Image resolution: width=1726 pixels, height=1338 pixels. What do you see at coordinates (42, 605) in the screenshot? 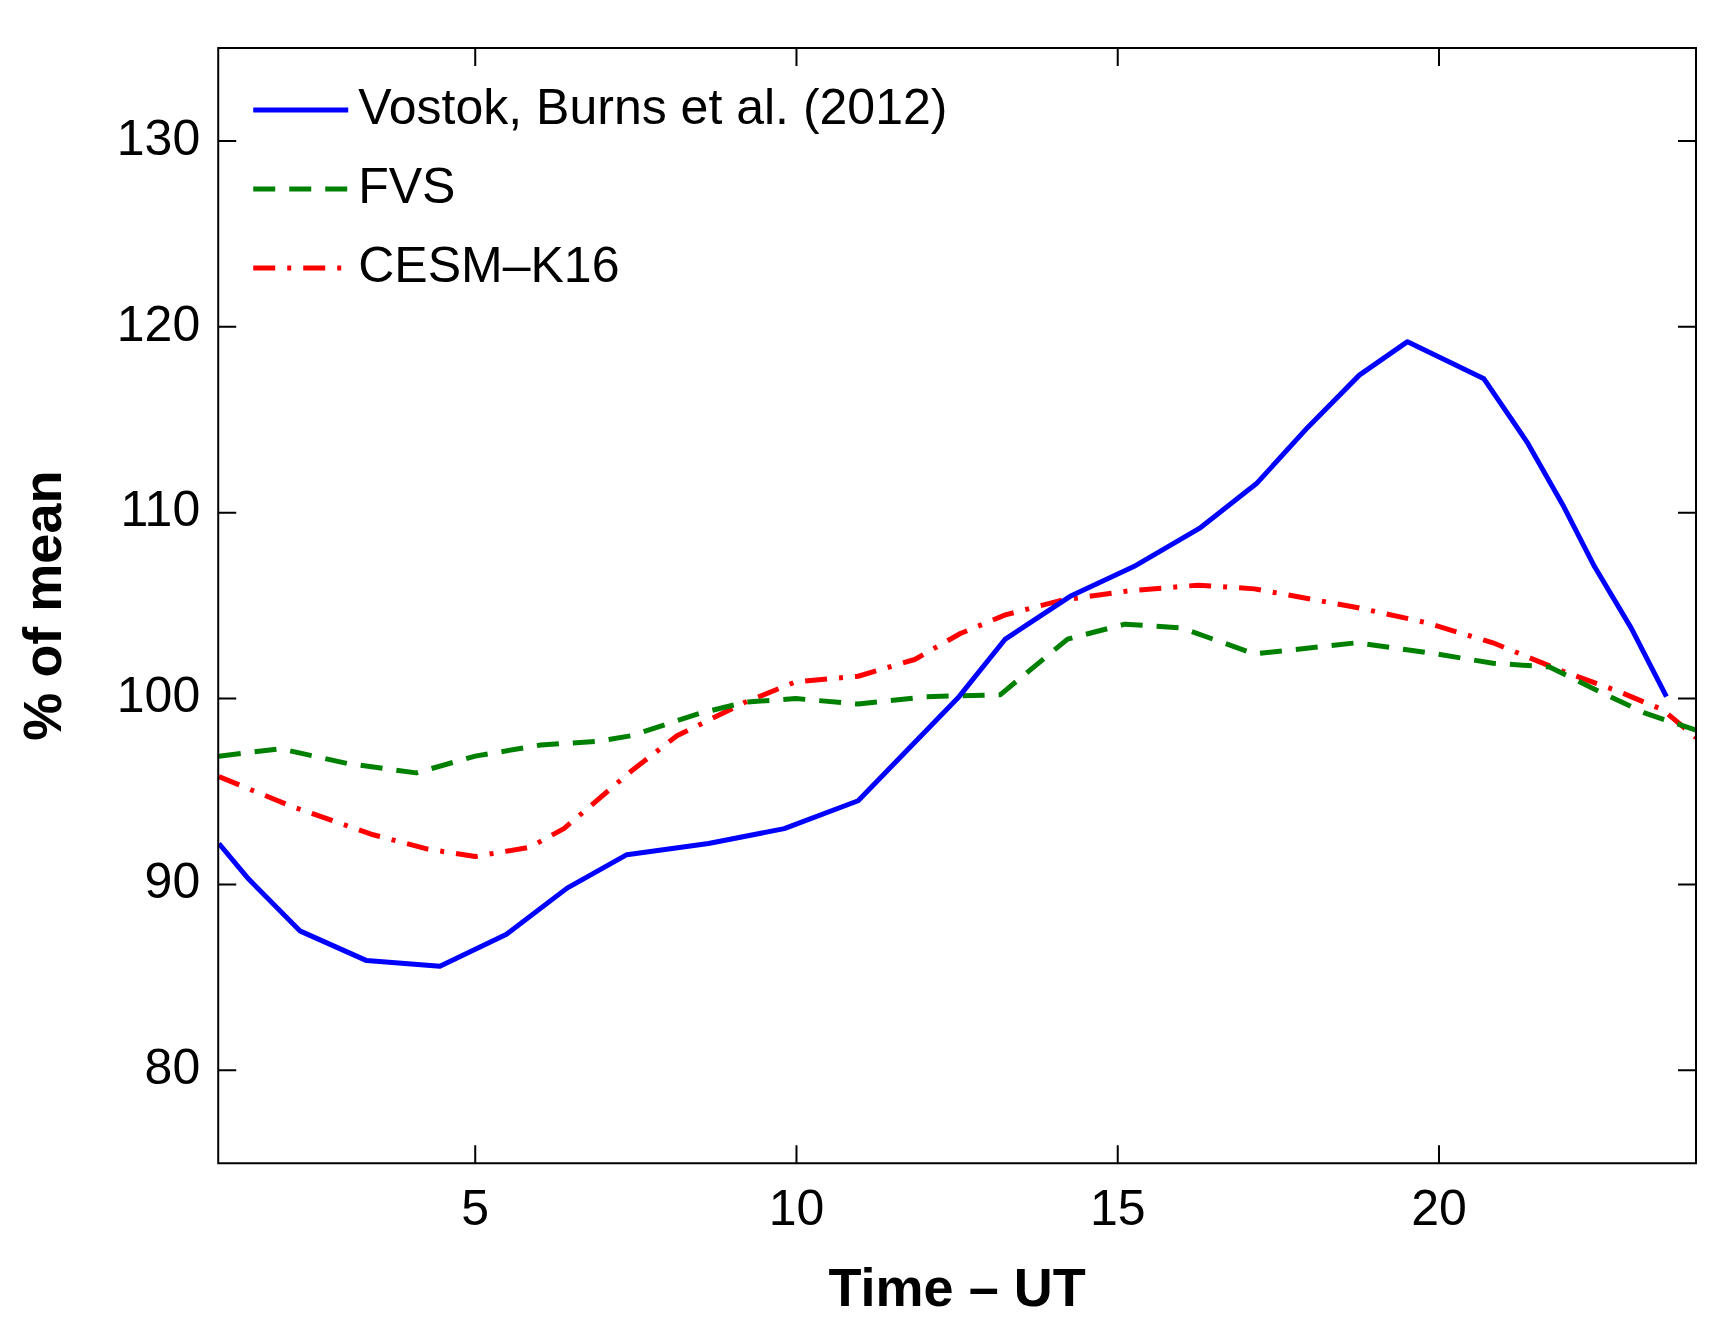
I see `y-axis-title: % of mean` at bounding box center [42, 605].